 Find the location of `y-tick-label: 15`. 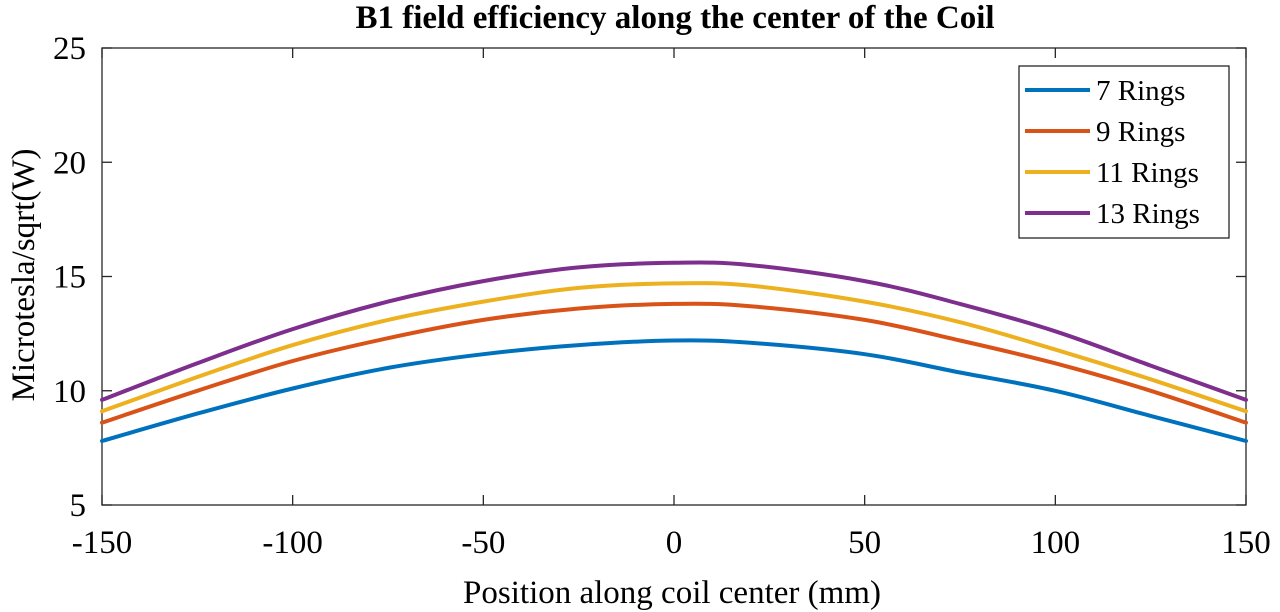

y-tick-label: 15 is located at coordinates (69, 278).